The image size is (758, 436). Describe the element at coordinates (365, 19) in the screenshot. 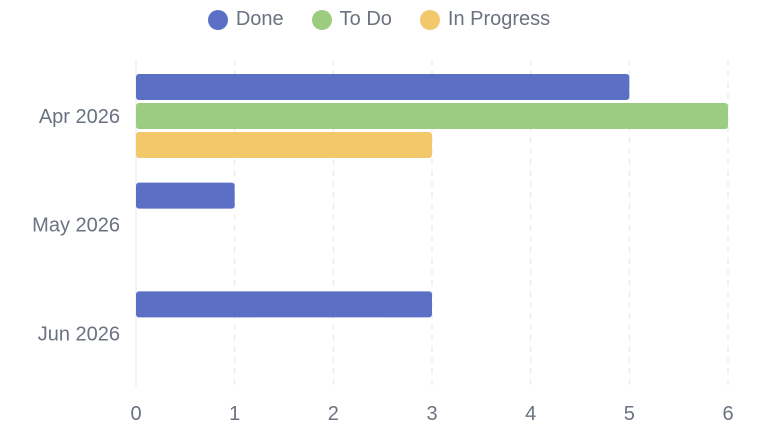

I see `legend-label-todo: To Do` at that location.